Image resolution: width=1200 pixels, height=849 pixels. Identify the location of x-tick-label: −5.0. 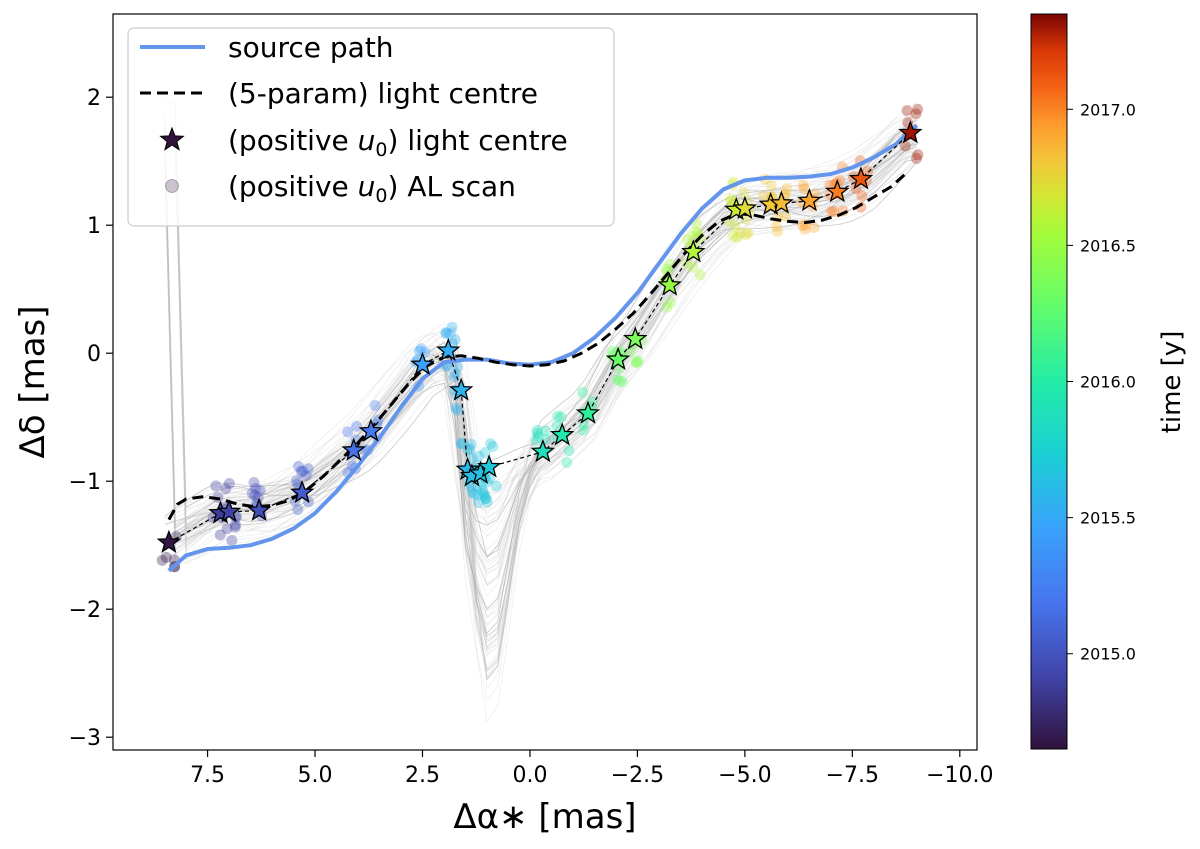
(744, 775).